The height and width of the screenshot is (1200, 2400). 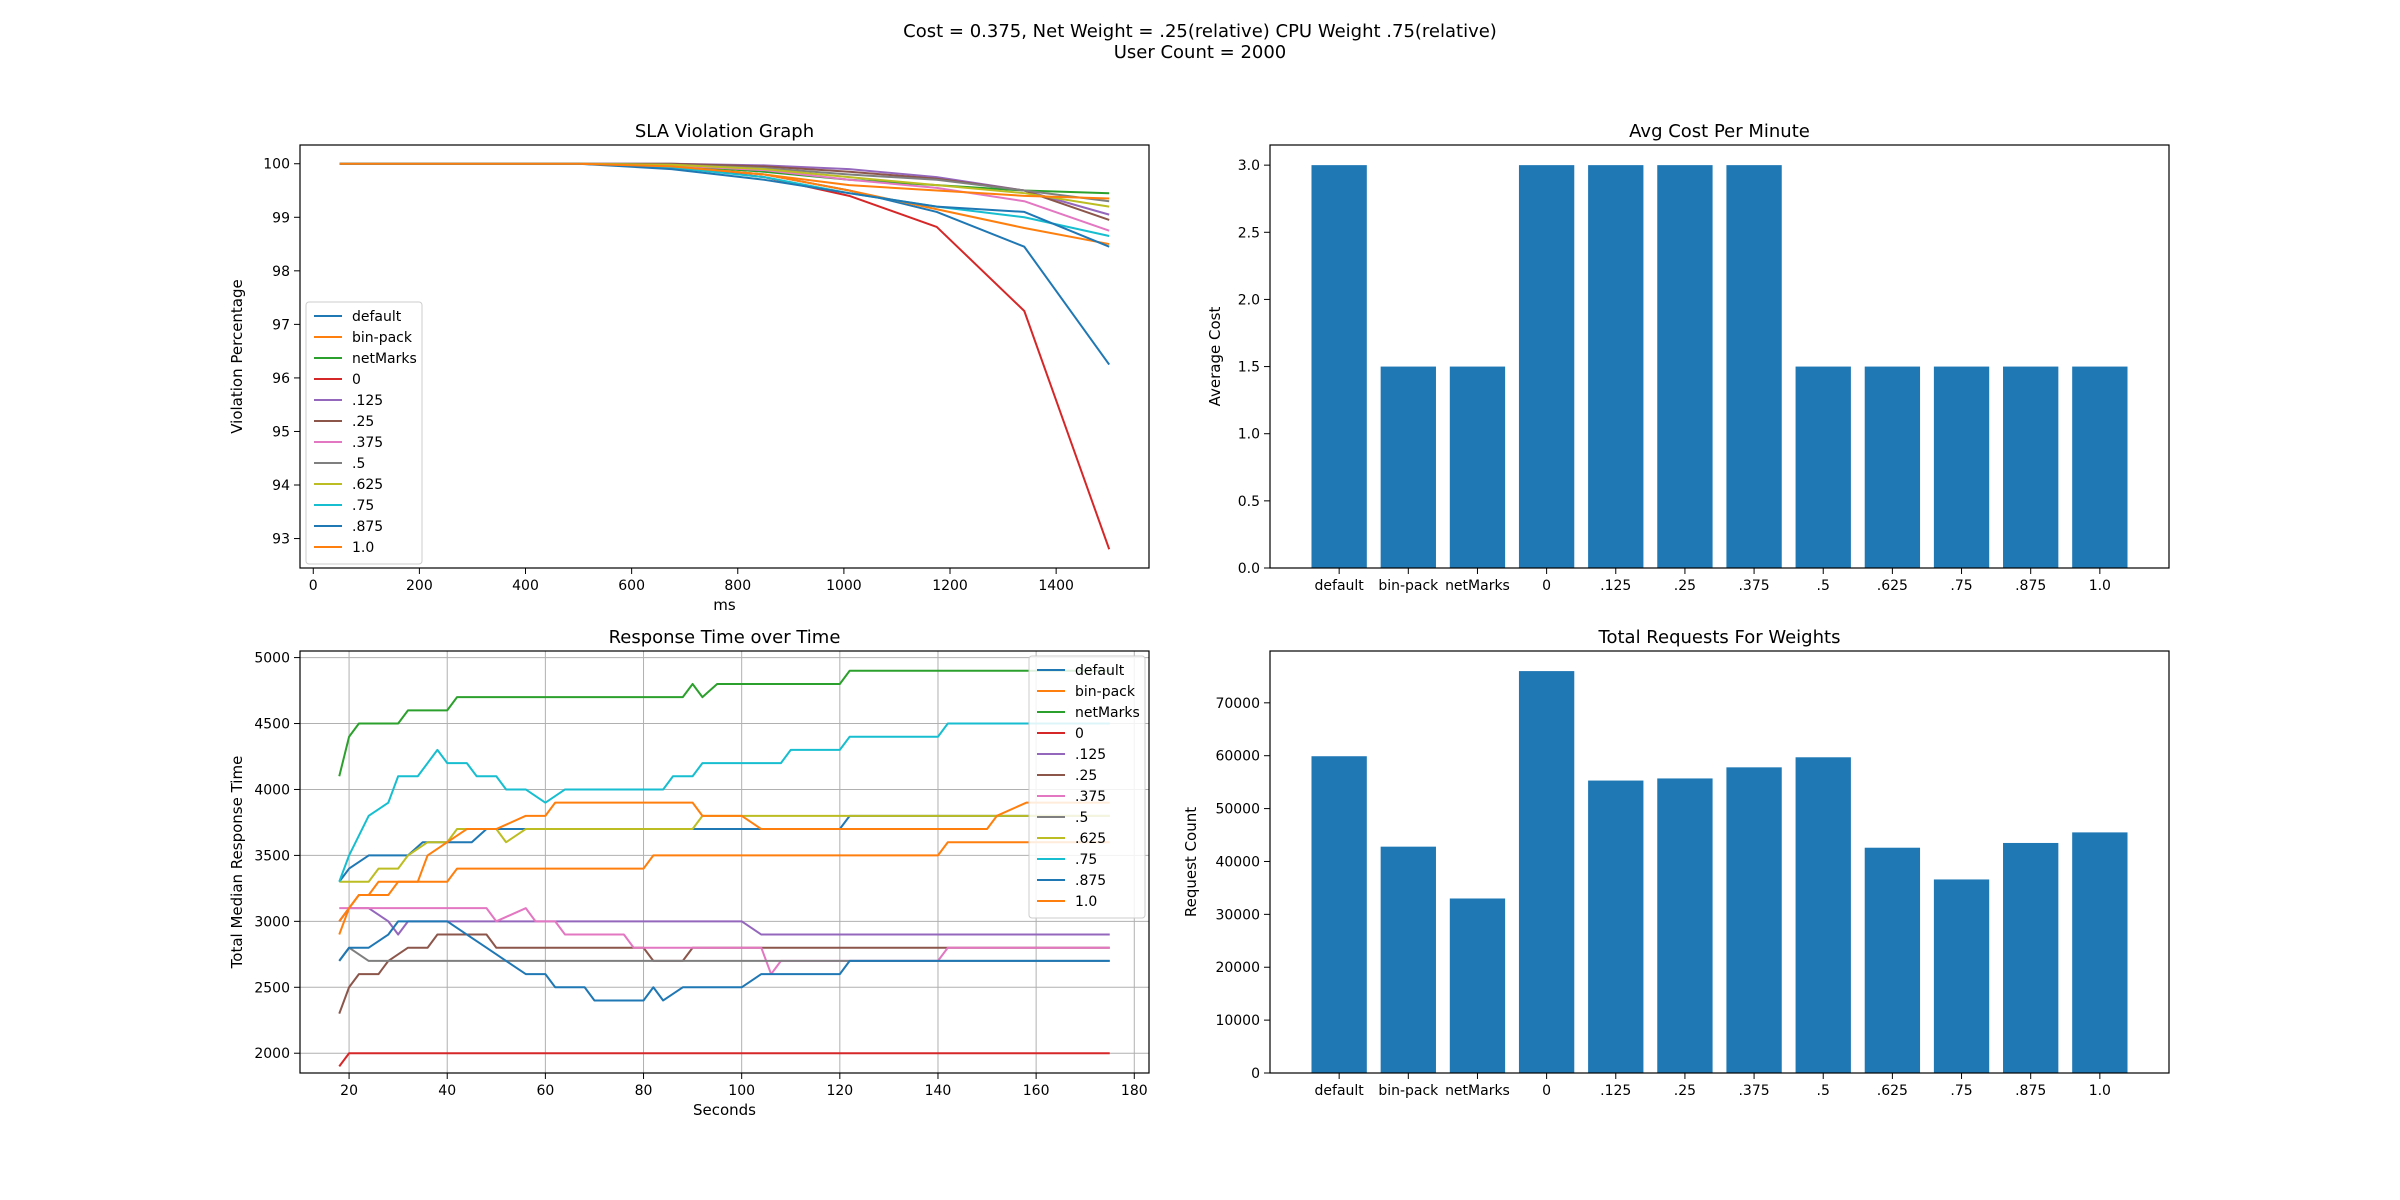 What do you see at coordinates (377, 317) in the screenshot?
I see `legend-entry: default` at bounding box center [377, 317].